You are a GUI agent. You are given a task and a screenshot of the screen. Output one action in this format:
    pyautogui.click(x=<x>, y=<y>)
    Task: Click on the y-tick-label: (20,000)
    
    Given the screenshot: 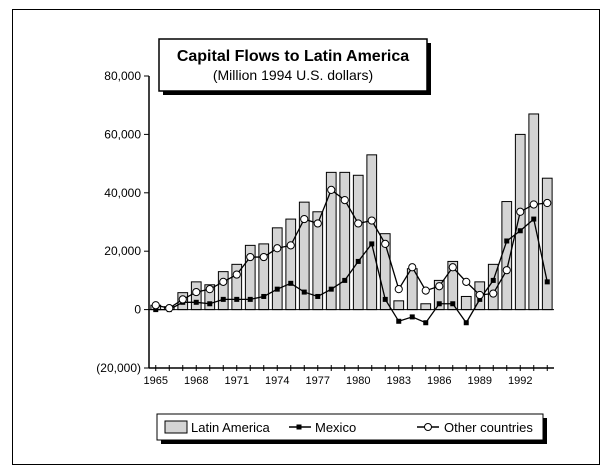 What is the action you would take?
    pyautogui.click(x=118, y=368)
    